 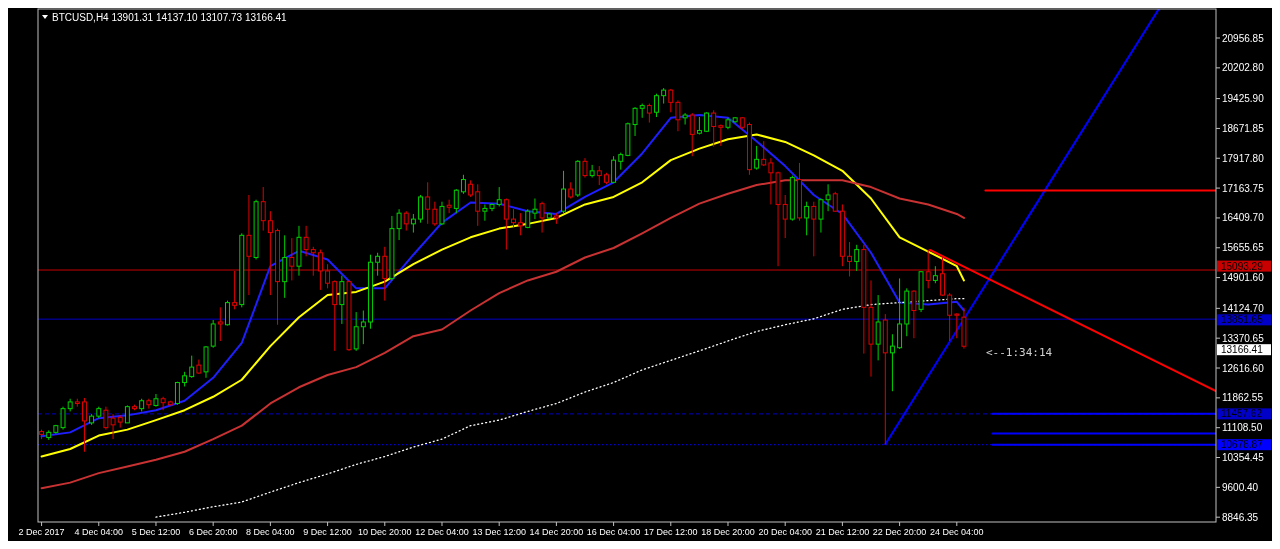 I want to click on x-tick-label: 20 Dec 04:00, so click(x=785, y=532).